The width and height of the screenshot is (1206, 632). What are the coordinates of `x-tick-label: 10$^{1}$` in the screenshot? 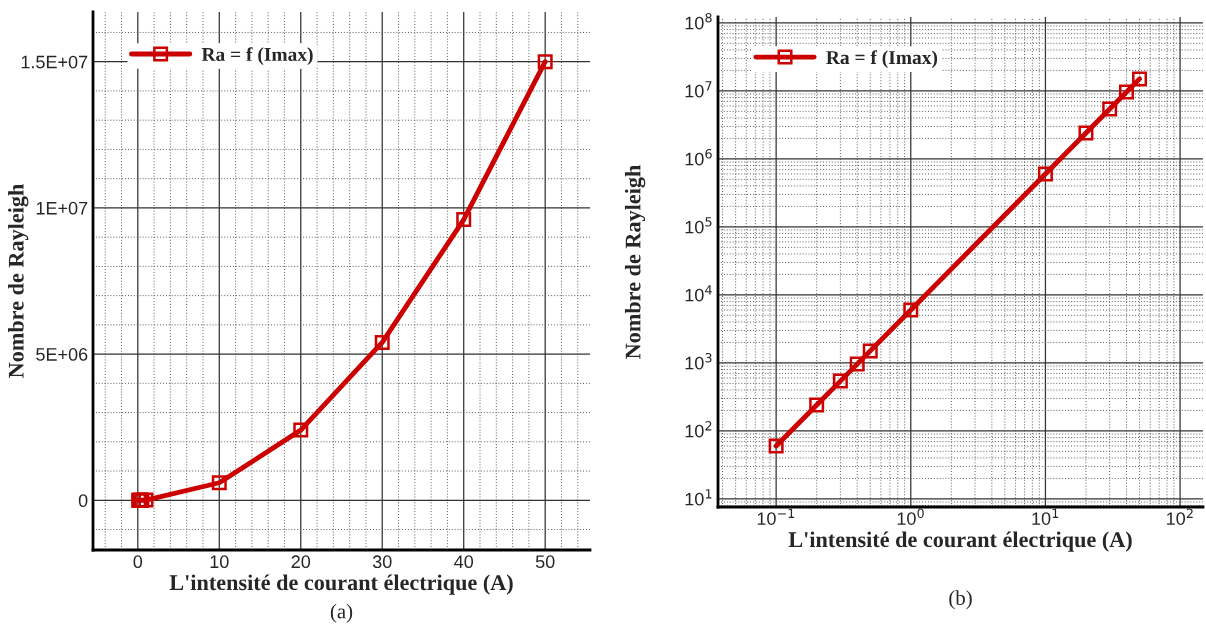 It's located at (1045, 516).